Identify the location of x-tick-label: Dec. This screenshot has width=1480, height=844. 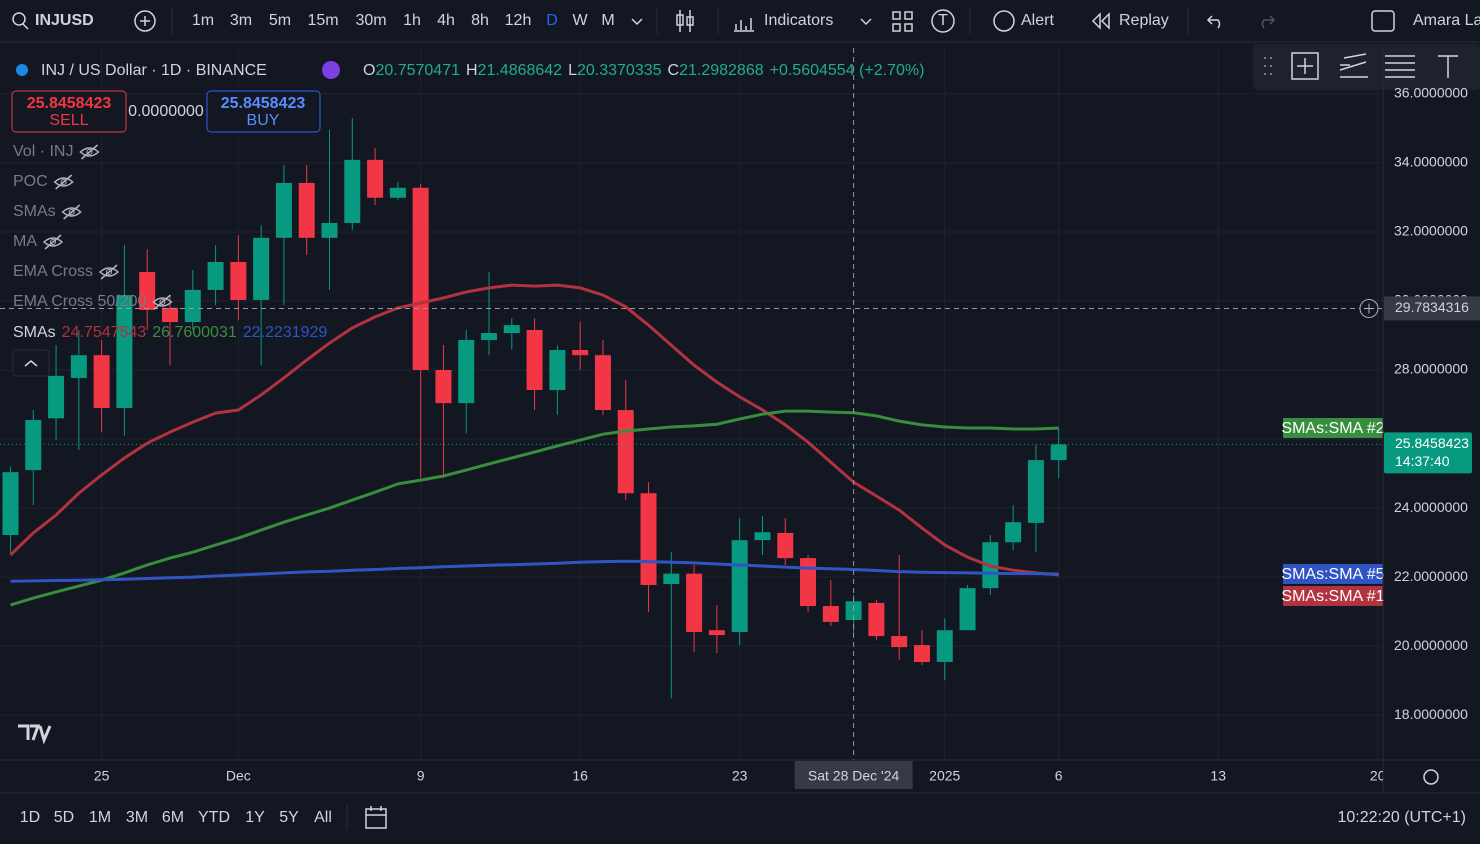
(238, 776).